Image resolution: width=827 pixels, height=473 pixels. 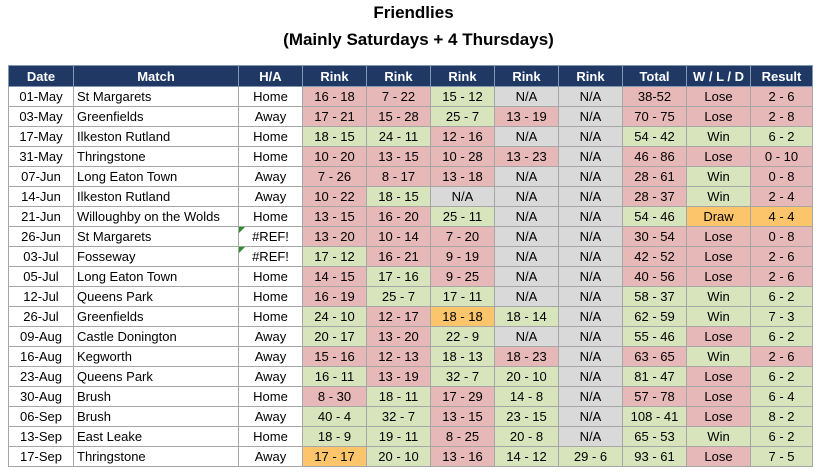 What do you see at coordinates (41, 196) in the screenshot?
I see `date-cell: 14-Jun` at bounding box center [41, 196].